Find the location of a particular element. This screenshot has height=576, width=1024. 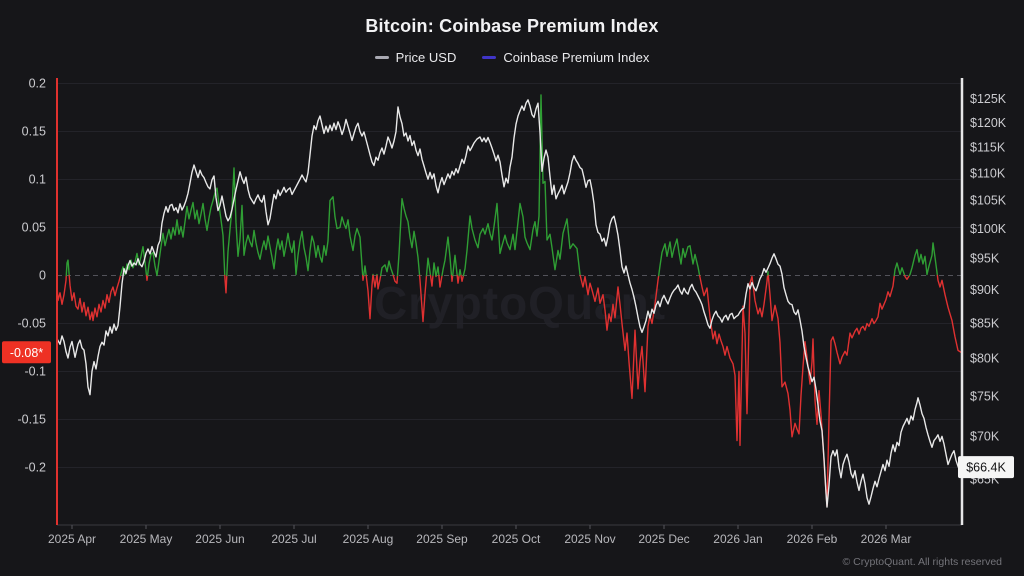

right-axis-label: $70K is located at coordinates (985, 436).